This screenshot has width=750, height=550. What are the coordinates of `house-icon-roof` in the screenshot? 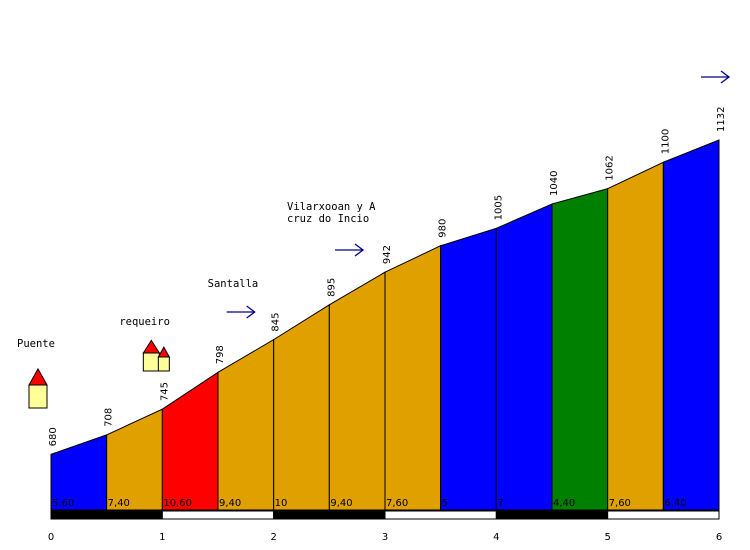 It's located at (38, 376).